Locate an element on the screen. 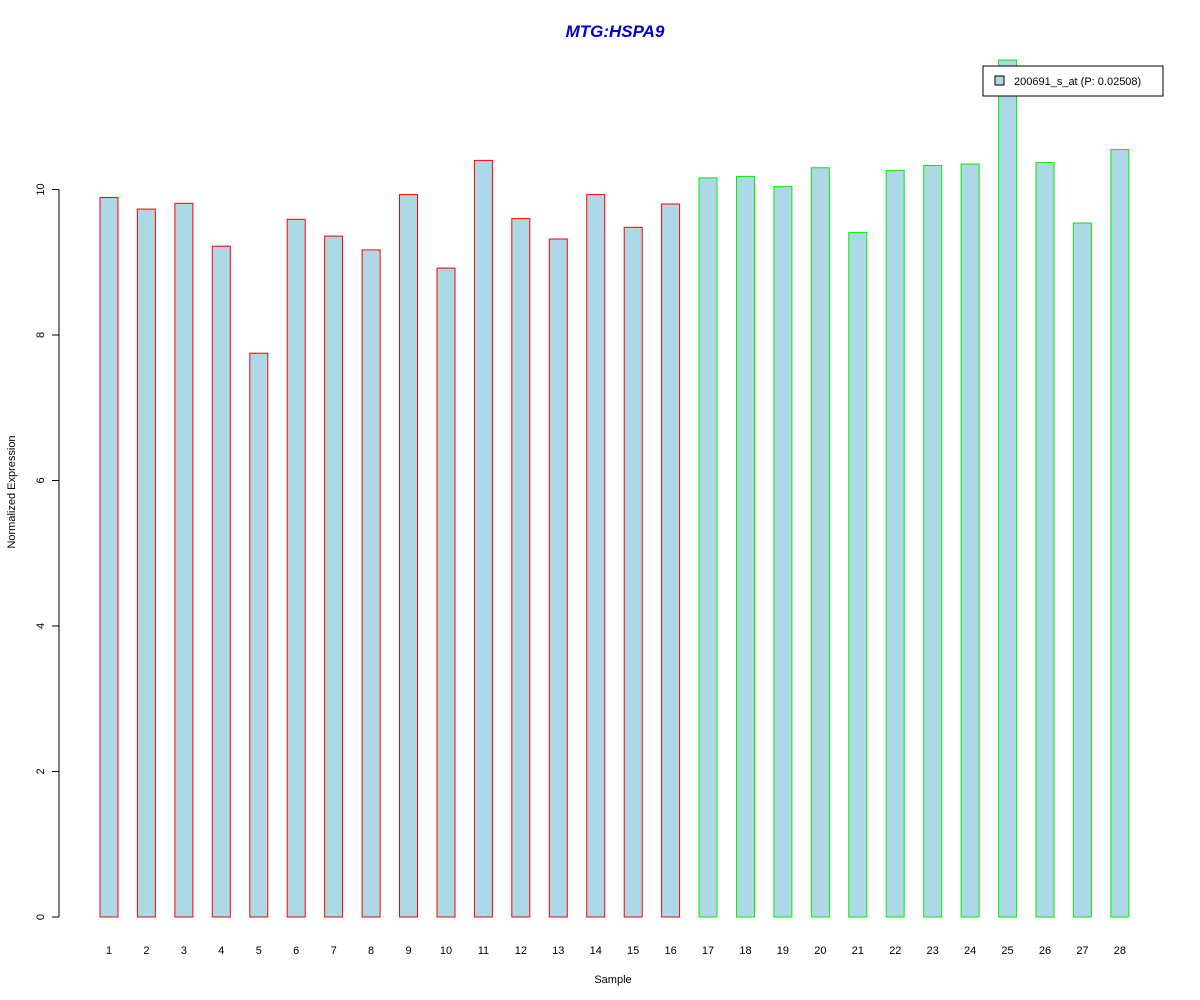 This screenshot has width=1200, height=1000. x-tick-label: 13 is located at coordinates (558, 951).